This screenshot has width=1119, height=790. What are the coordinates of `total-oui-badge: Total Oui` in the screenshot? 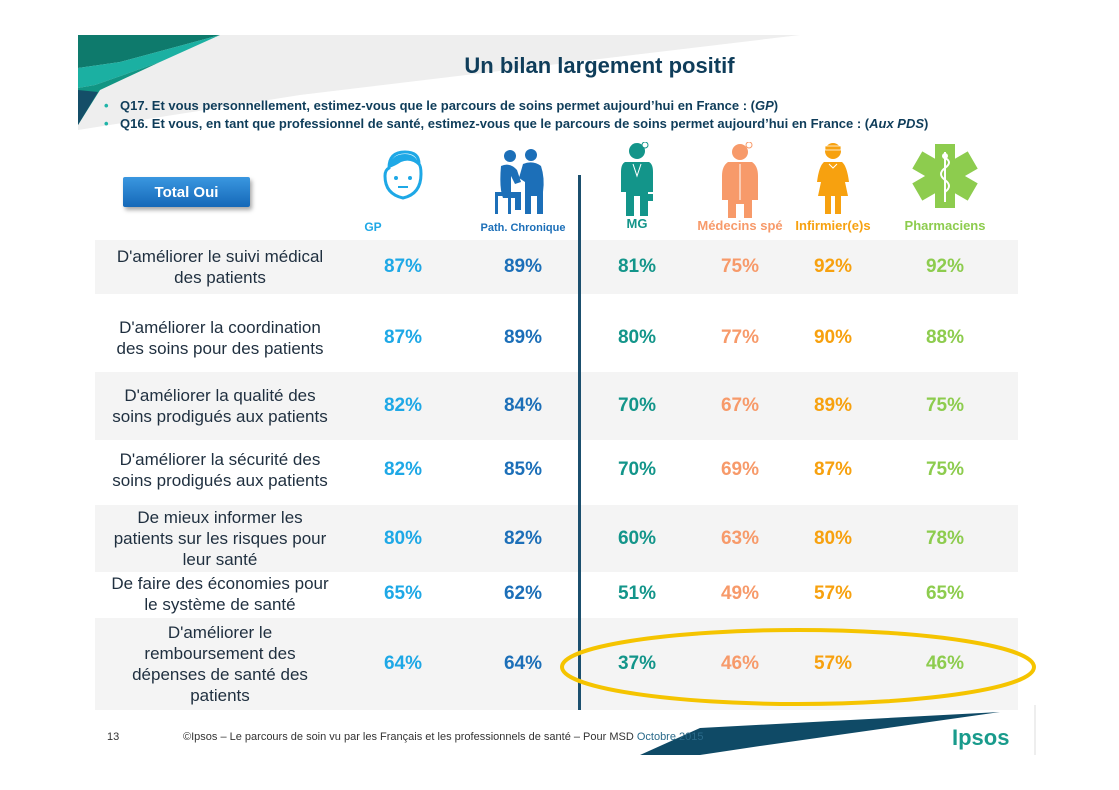 It's located at (186, 192).